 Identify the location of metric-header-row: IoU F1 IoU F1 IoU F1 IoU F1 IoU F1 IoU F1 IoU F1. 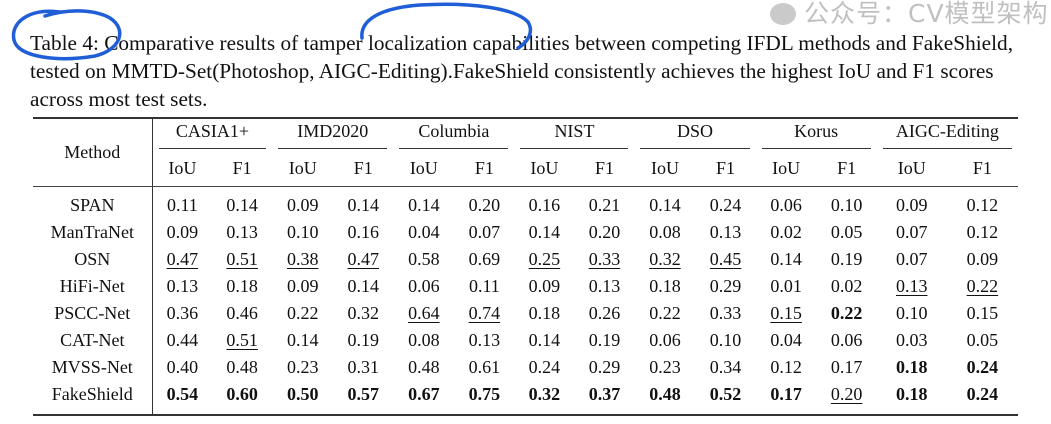
(525, 168).